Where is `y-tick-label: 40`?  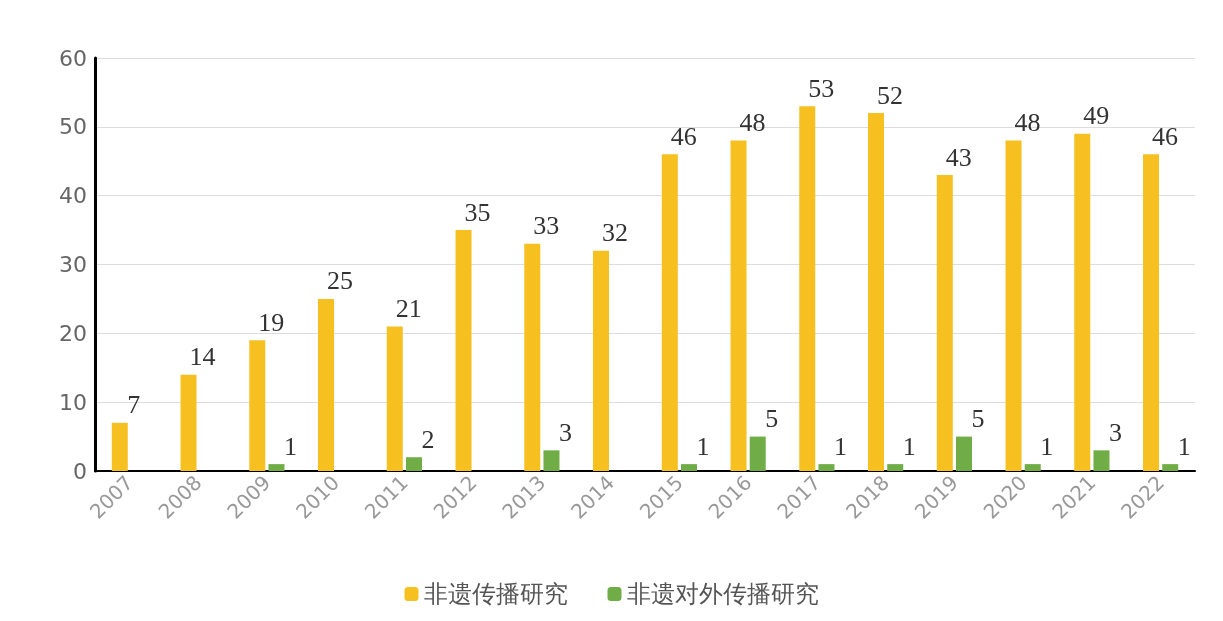
y-tick-label: 40 is located at coordinates (73, 196).